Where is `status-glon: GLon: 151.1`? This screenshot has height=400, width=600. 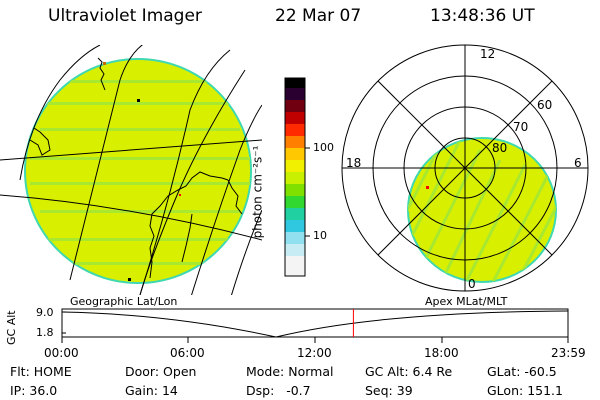
status-glon: GLon: 151.1 is located at coordinates (525, 390).